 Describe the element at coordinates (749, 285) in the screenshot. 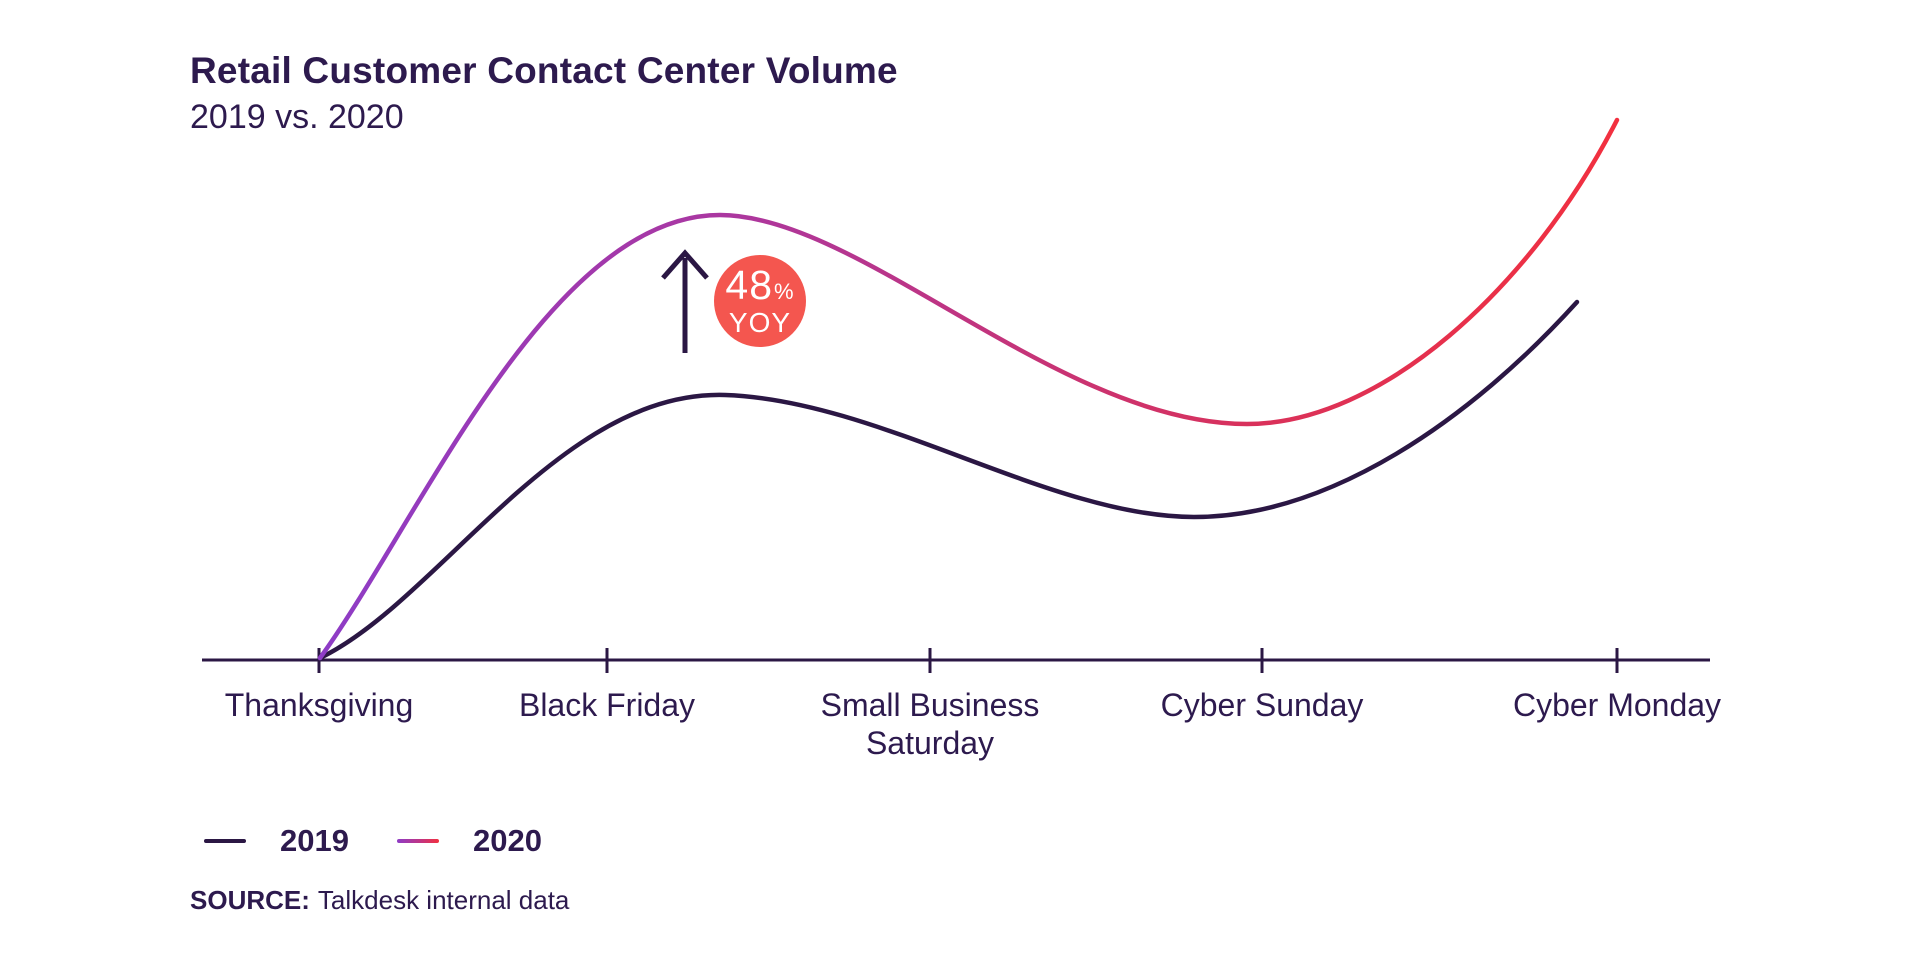

I see `yoy-badge-value: 48` at that location.